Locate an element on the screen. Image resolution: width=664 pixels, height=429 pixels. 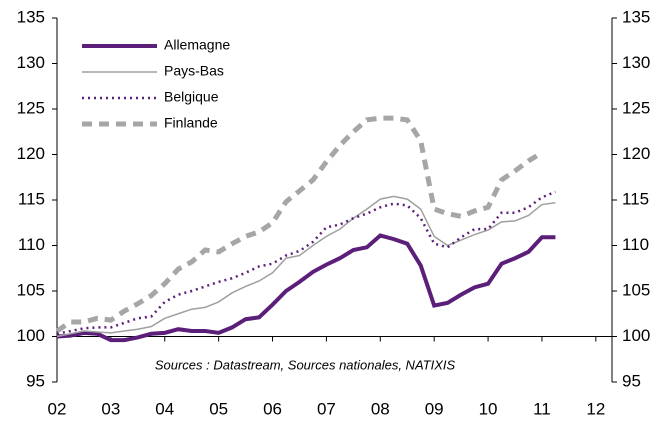
x-tick-label: 08 is located at coordinates (380, 408).